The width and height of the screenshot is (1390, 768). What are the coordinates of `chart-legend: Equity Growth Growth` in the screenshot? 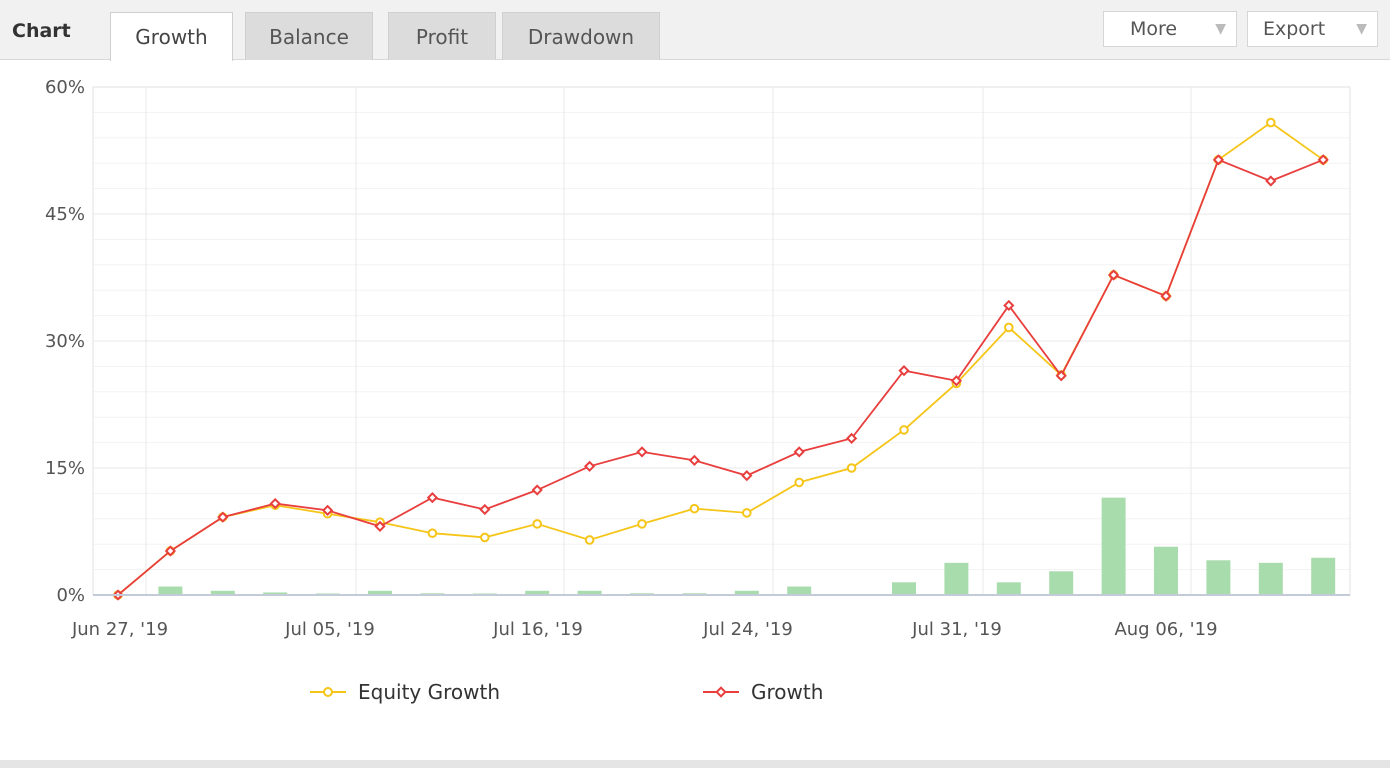 It's located at (566, 692).